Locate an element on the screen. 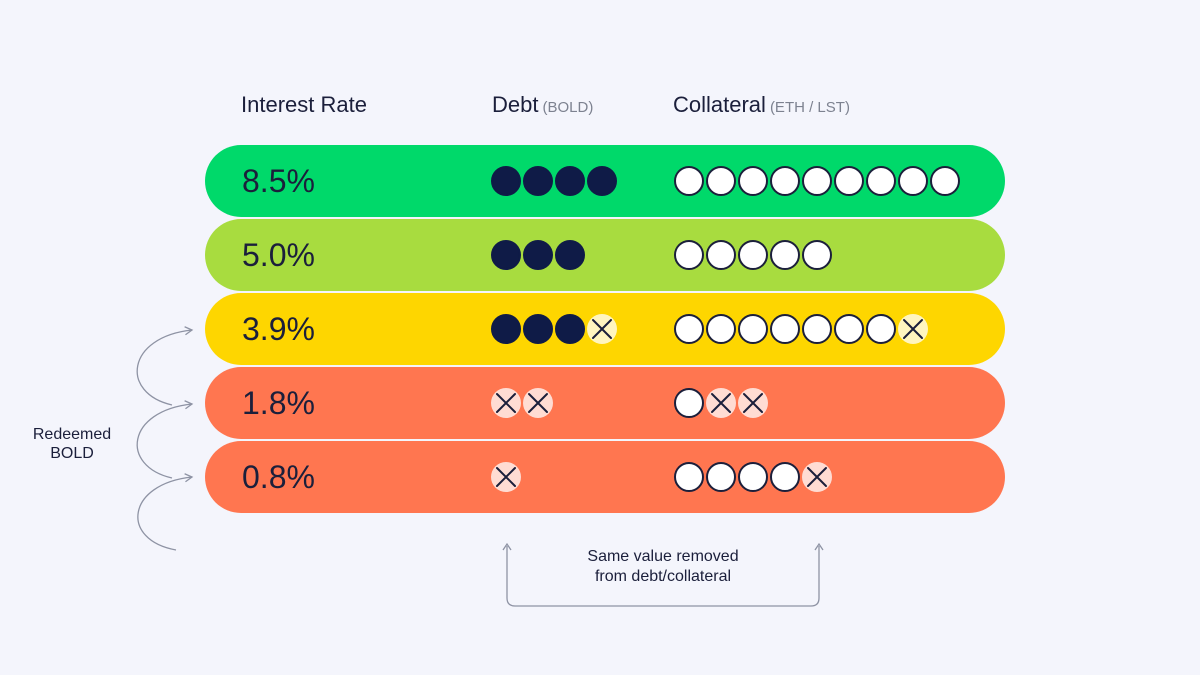  bracket-arrow-right is located at coordinates (819, 546).